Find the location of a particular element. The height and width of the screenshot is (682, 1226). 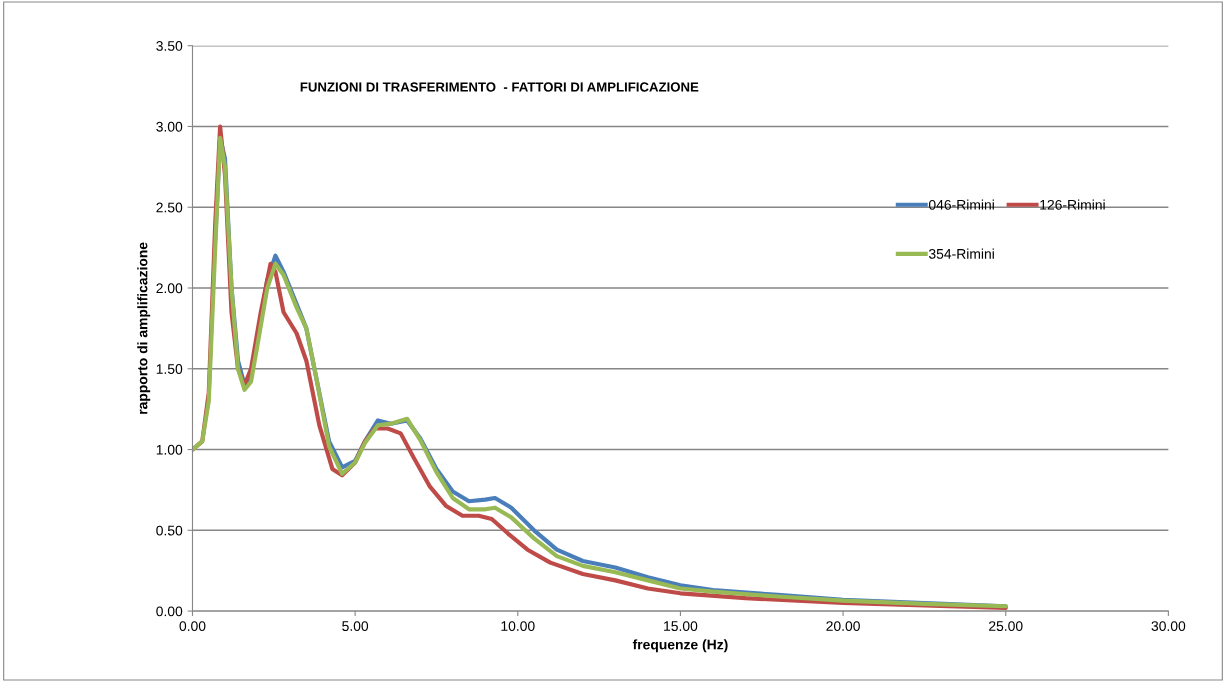

y-tick-label: 2.50 is located at coordinates (169, 207).